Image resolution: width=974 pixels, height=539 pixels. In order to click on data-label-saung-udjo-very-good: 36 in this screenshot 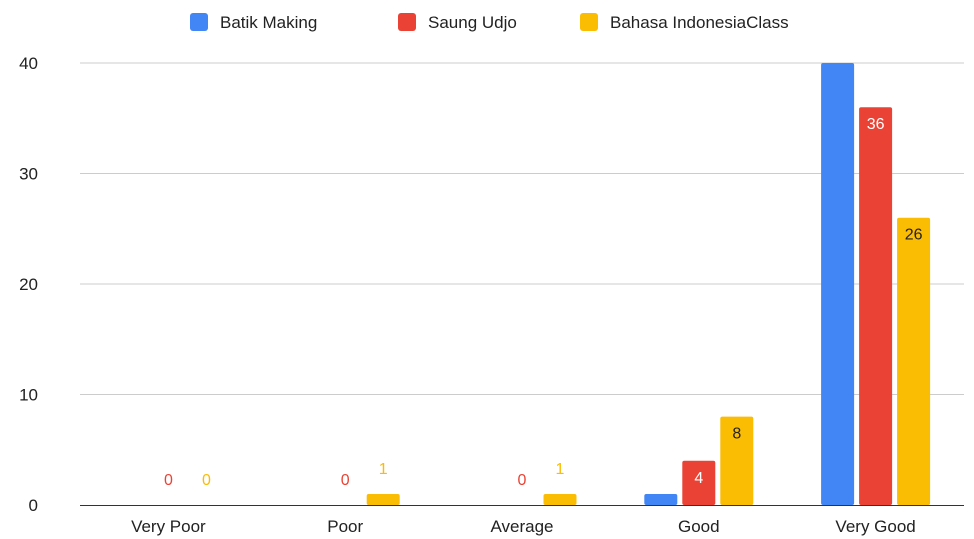, I will do `click(876, 124)`.